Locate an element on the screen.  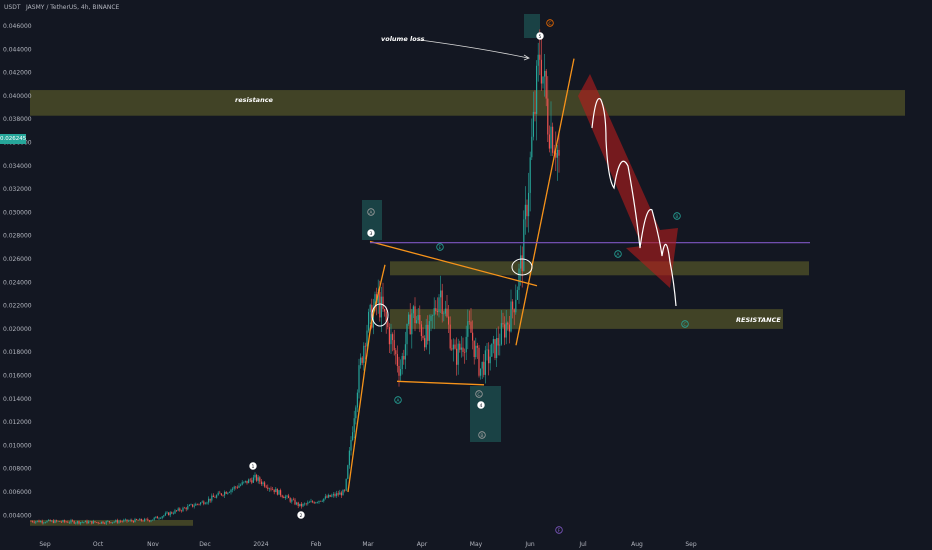
y-tick-label: 0.038000 is located at coordinates (17, 119).